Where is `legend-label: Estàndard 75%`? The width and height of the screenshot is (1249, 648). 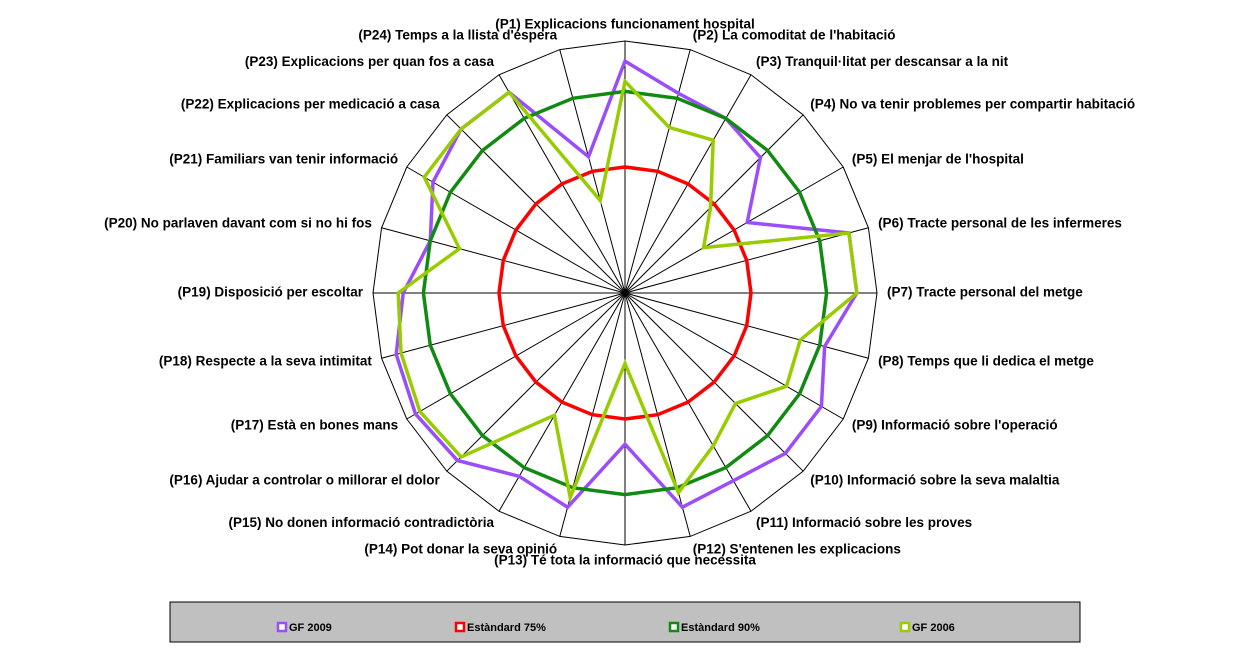 legend-label: Estàndard 75% is located at coordinates (506, 628).